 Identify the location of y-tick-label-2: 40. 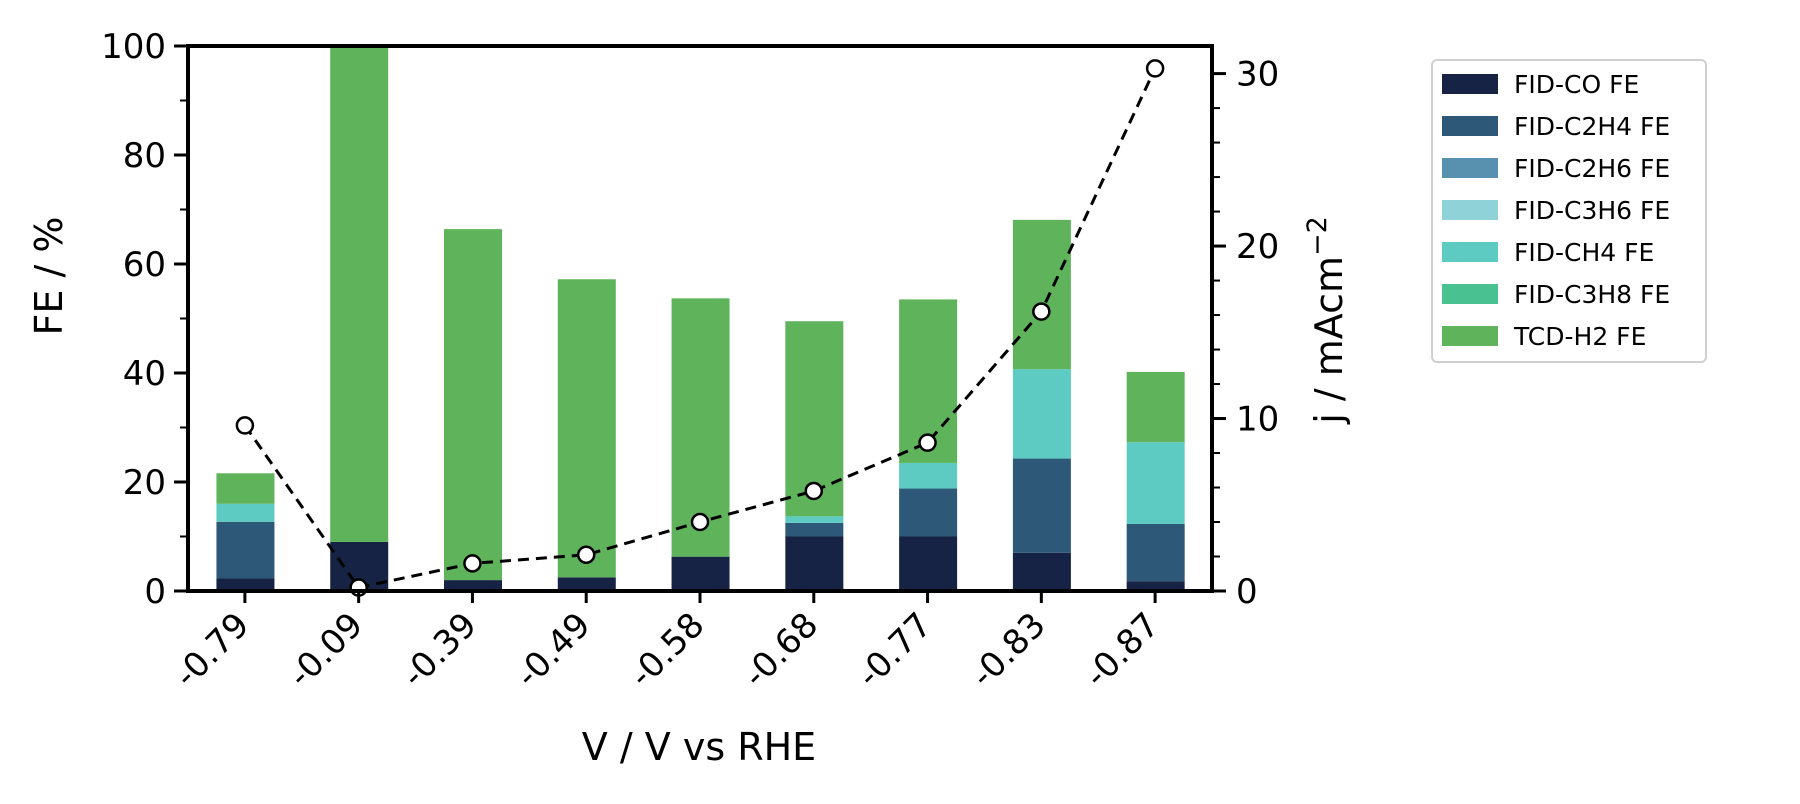
(144, 374).